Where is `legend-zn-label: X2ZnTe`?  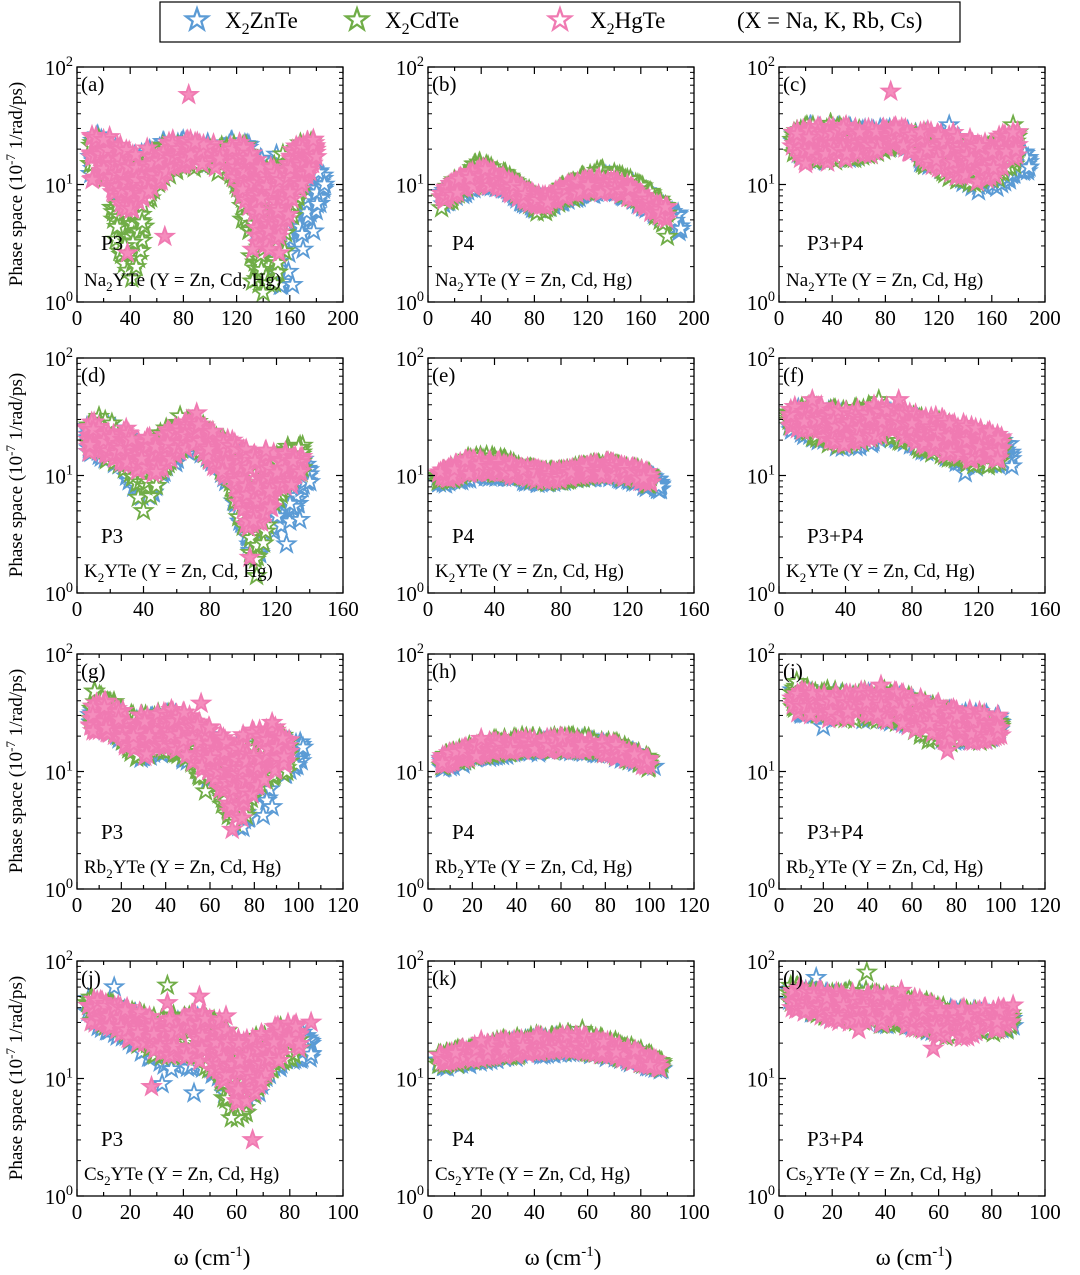
legend-zn-label: X2ZnTe is located at coordinates (261, 23).